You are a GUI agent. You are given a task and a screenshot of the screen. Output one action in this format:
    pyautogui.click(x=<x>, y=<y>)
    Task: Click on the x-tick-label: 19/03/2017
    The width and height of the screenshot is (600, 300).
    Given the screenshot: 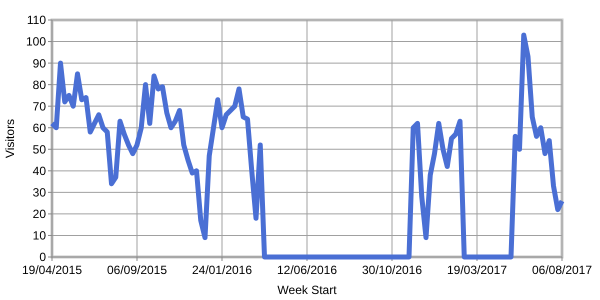 What is the action you would take?
    pyautogui.click(x=477, y=270)
    